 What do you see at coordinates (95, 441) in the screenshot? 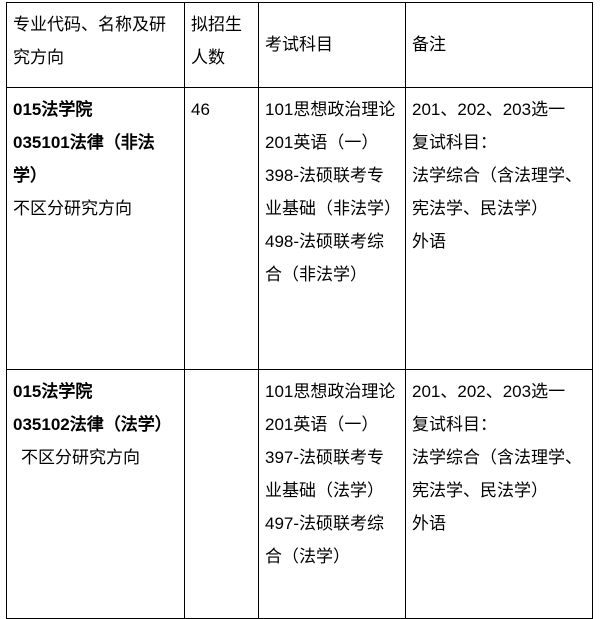
I see `major-code-name-with-direction: 035102法律（法学） 不区分研究方向` at bounding box center [95, 441].